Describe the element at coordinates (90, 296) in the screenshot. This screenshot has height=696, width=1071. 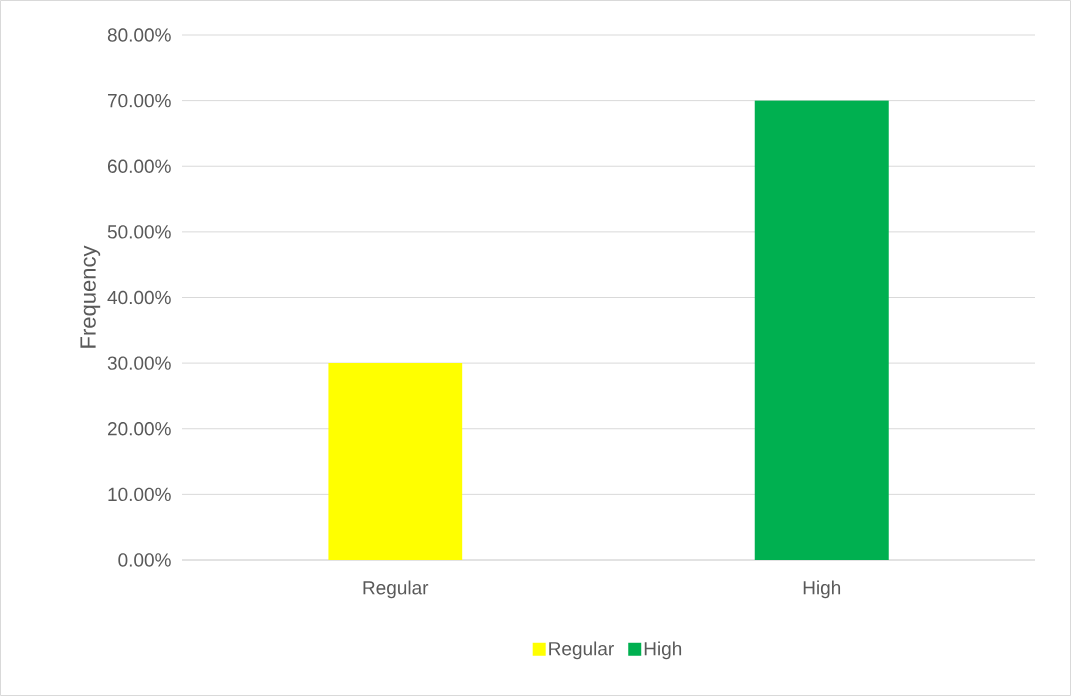
I see `y-axis-title: Frequency` at that location.